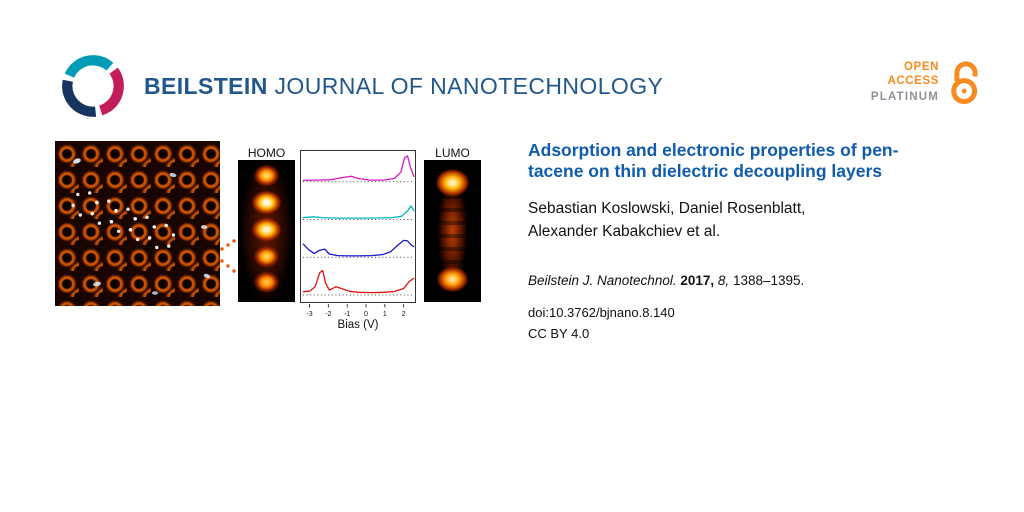  Describe the element at coordinates (366, 314) in the screenshot. I see `svg-text: 0` at that location.